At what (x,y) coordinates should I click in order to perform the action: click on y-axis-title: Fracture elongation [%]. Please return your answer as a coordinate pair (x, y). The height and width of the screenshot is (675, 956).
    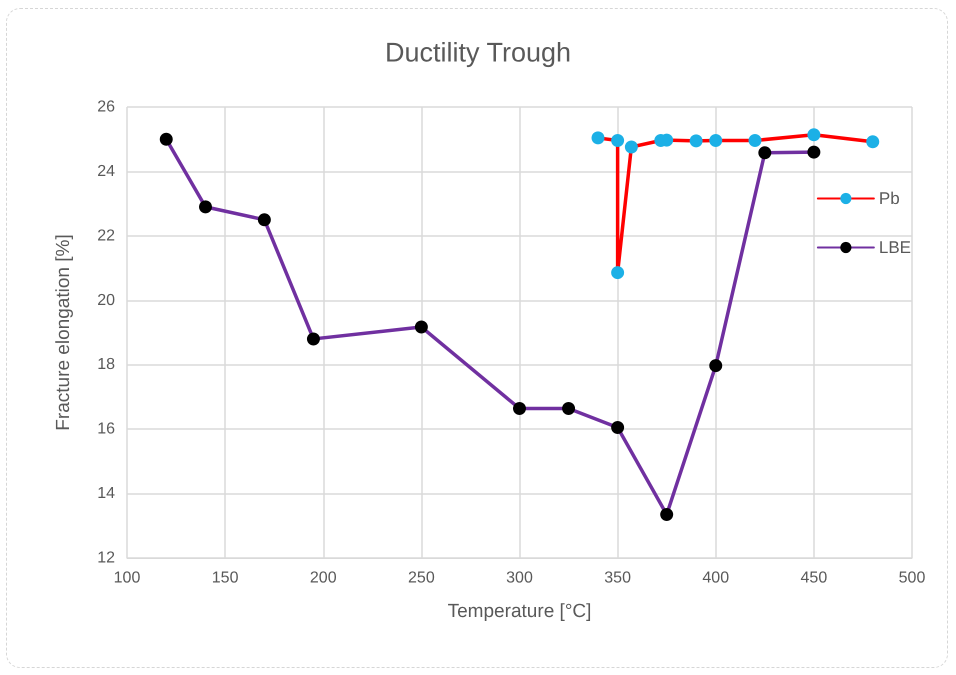
    Looking at the image, I should click on (63, 332).